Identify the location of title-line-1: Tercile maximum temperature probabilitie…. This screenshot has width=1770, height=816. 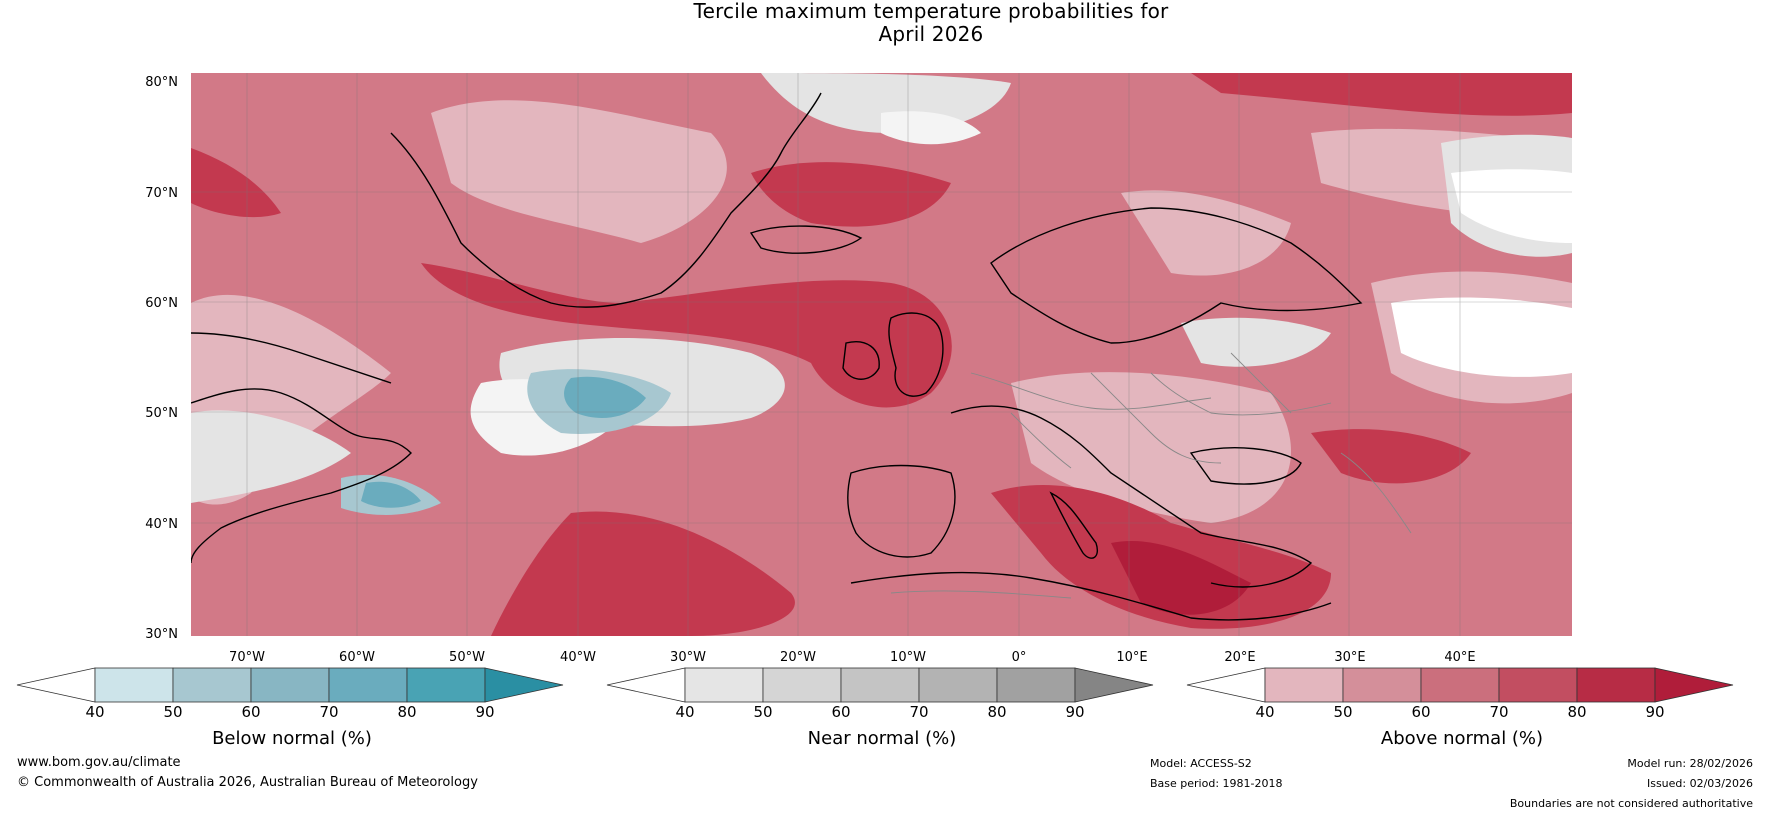
(931, 11).